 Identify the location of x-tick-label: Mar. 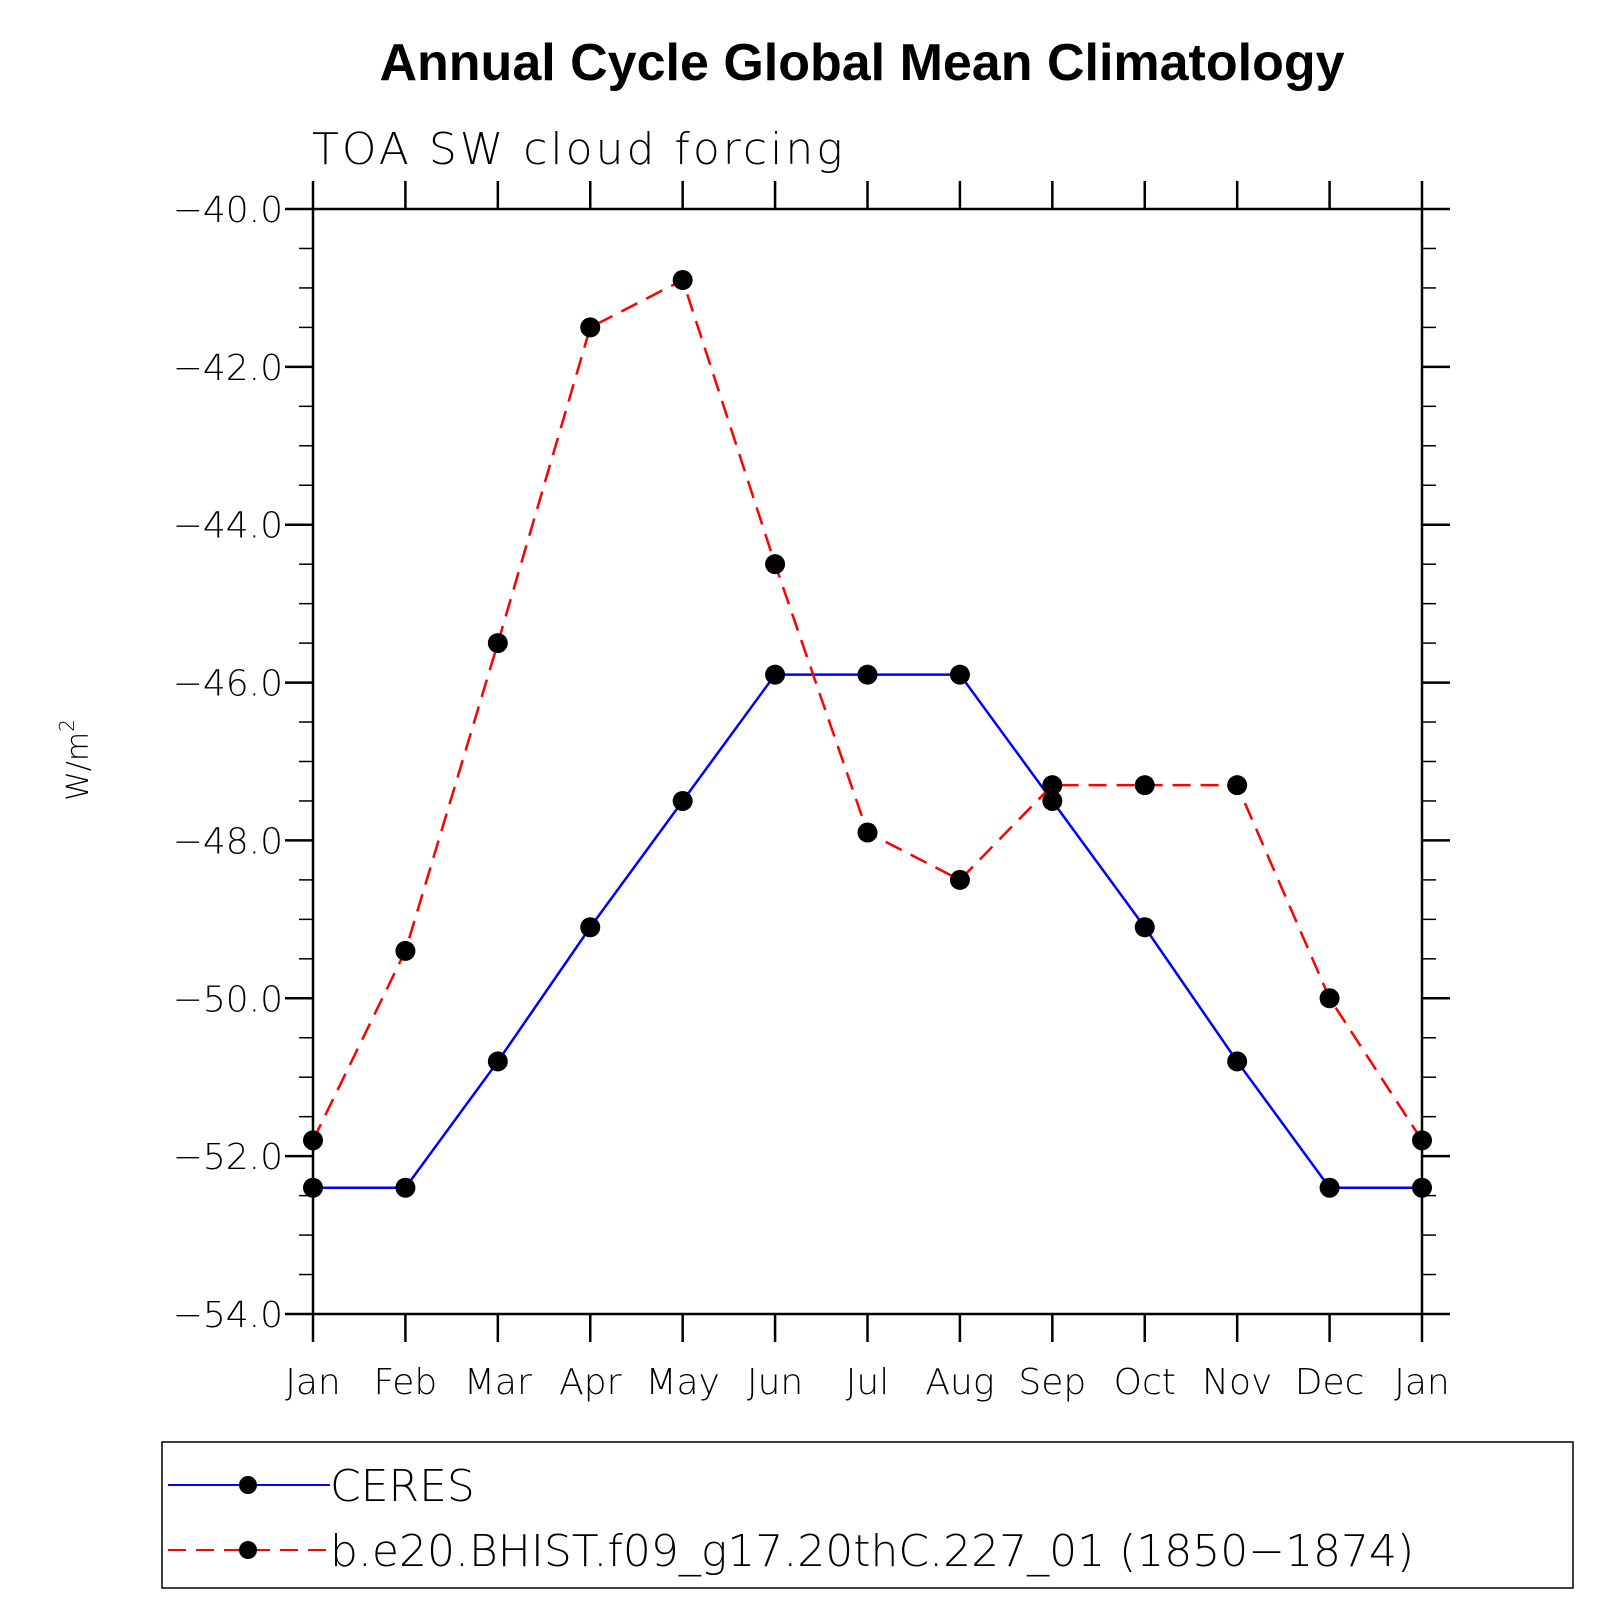
(498, 1382).